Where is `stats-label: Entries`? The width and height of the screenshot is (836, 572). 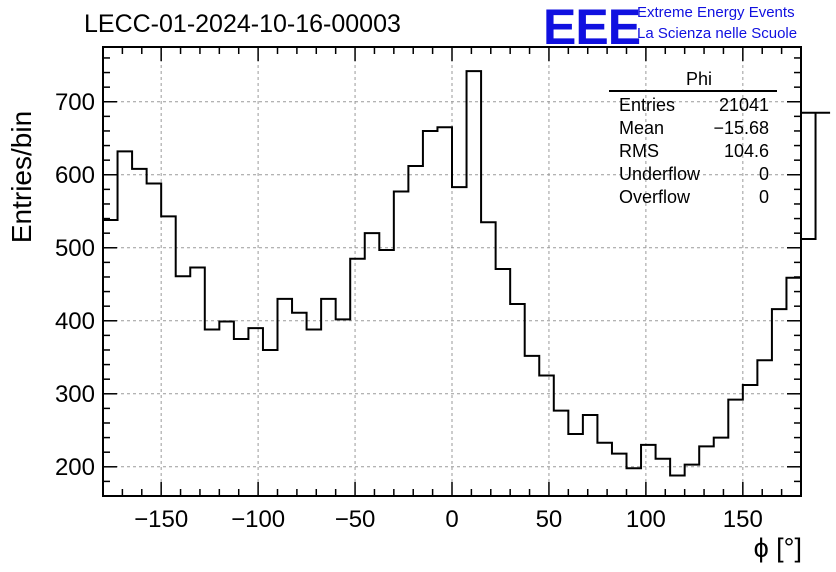
stats-label: Entries is located at coordinates (647, 105).